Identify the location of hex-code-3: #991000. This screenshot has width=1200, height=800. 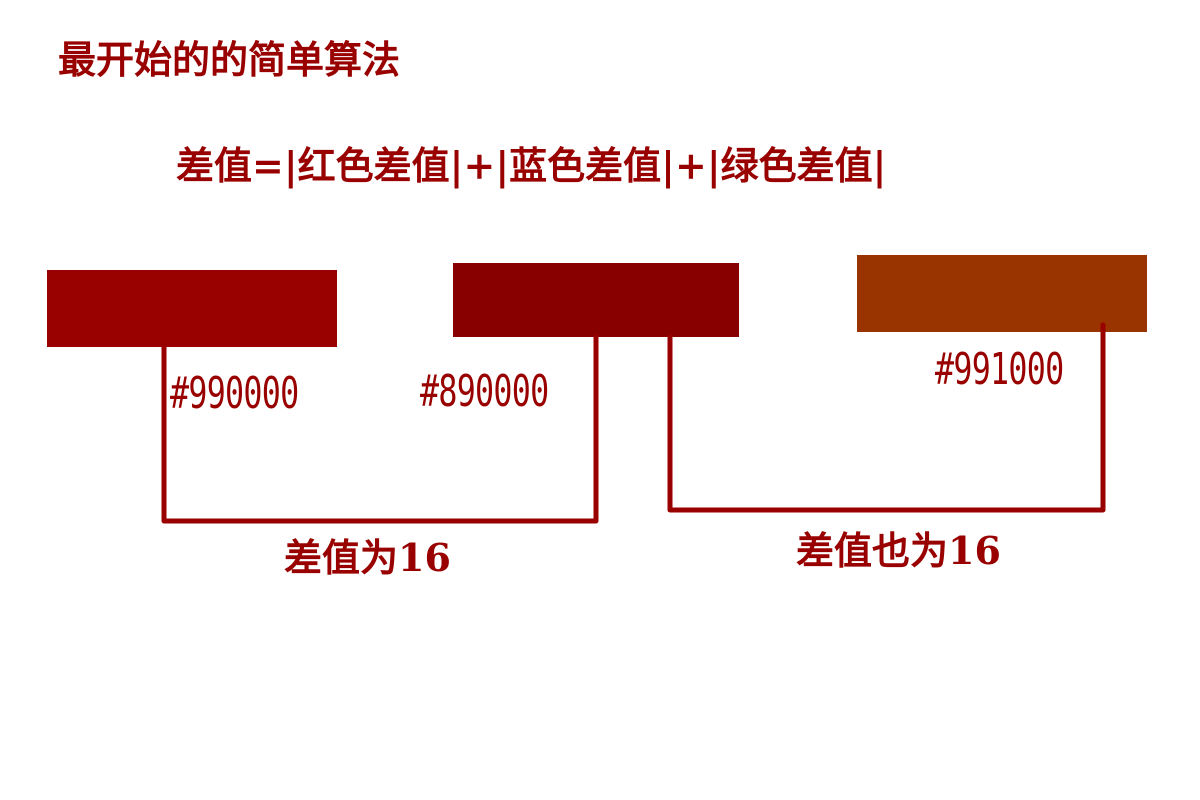
(999, 369).